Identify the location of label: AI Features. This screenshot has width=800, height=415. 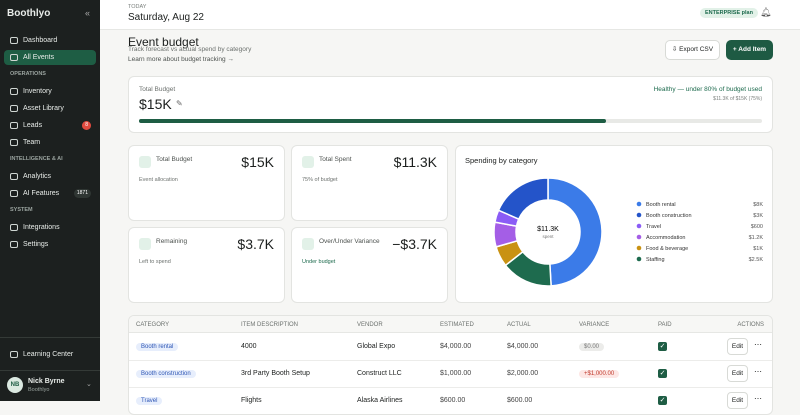
(41, 193).